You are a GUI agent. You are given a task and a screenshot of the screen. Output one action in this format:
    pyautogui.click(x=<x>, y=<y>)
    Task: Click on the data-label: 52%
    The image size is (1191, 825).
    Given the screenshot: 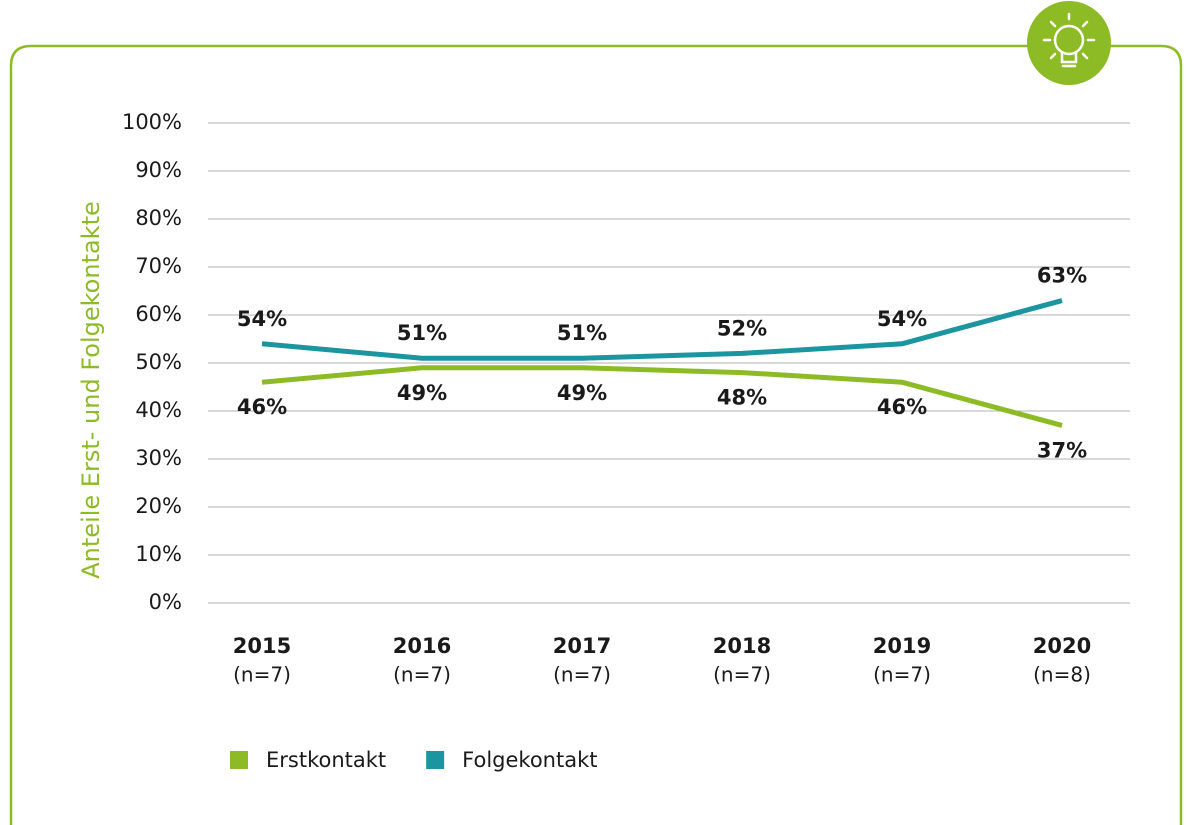 What is the action you would take?
    pyautogui.click(x=742, y=328)
    